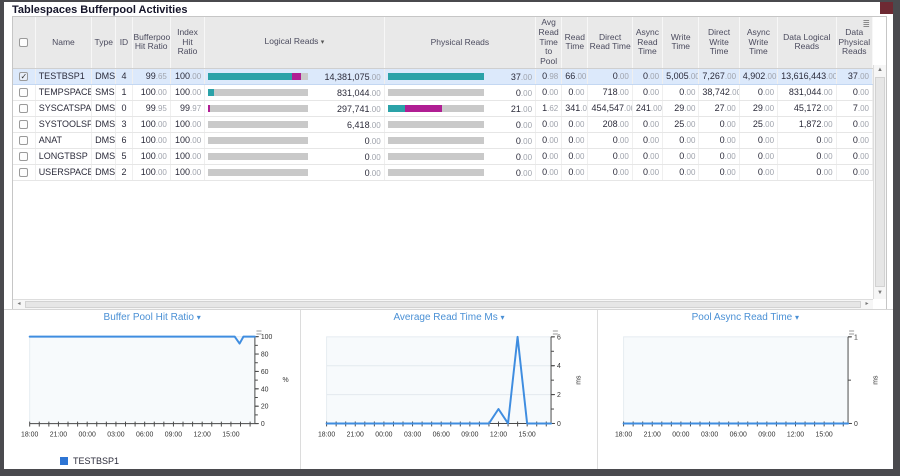  Describe the element at coordinates (575, 76) in the screenshot. I see `read-time-cell: 66.00` at that location.